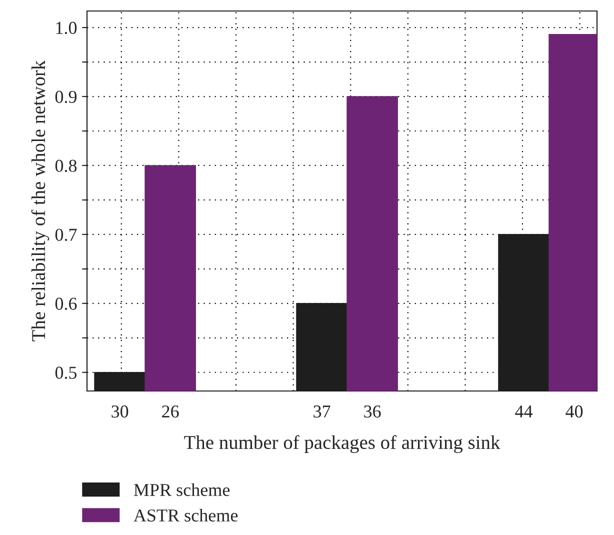 The width and height of the screenshot is (614, 535). What do you see at coordinates (342, 444) in the screenshot?
I see `x-axis-title: The number of packages of arriving sink` at bounding box center [342, 444].